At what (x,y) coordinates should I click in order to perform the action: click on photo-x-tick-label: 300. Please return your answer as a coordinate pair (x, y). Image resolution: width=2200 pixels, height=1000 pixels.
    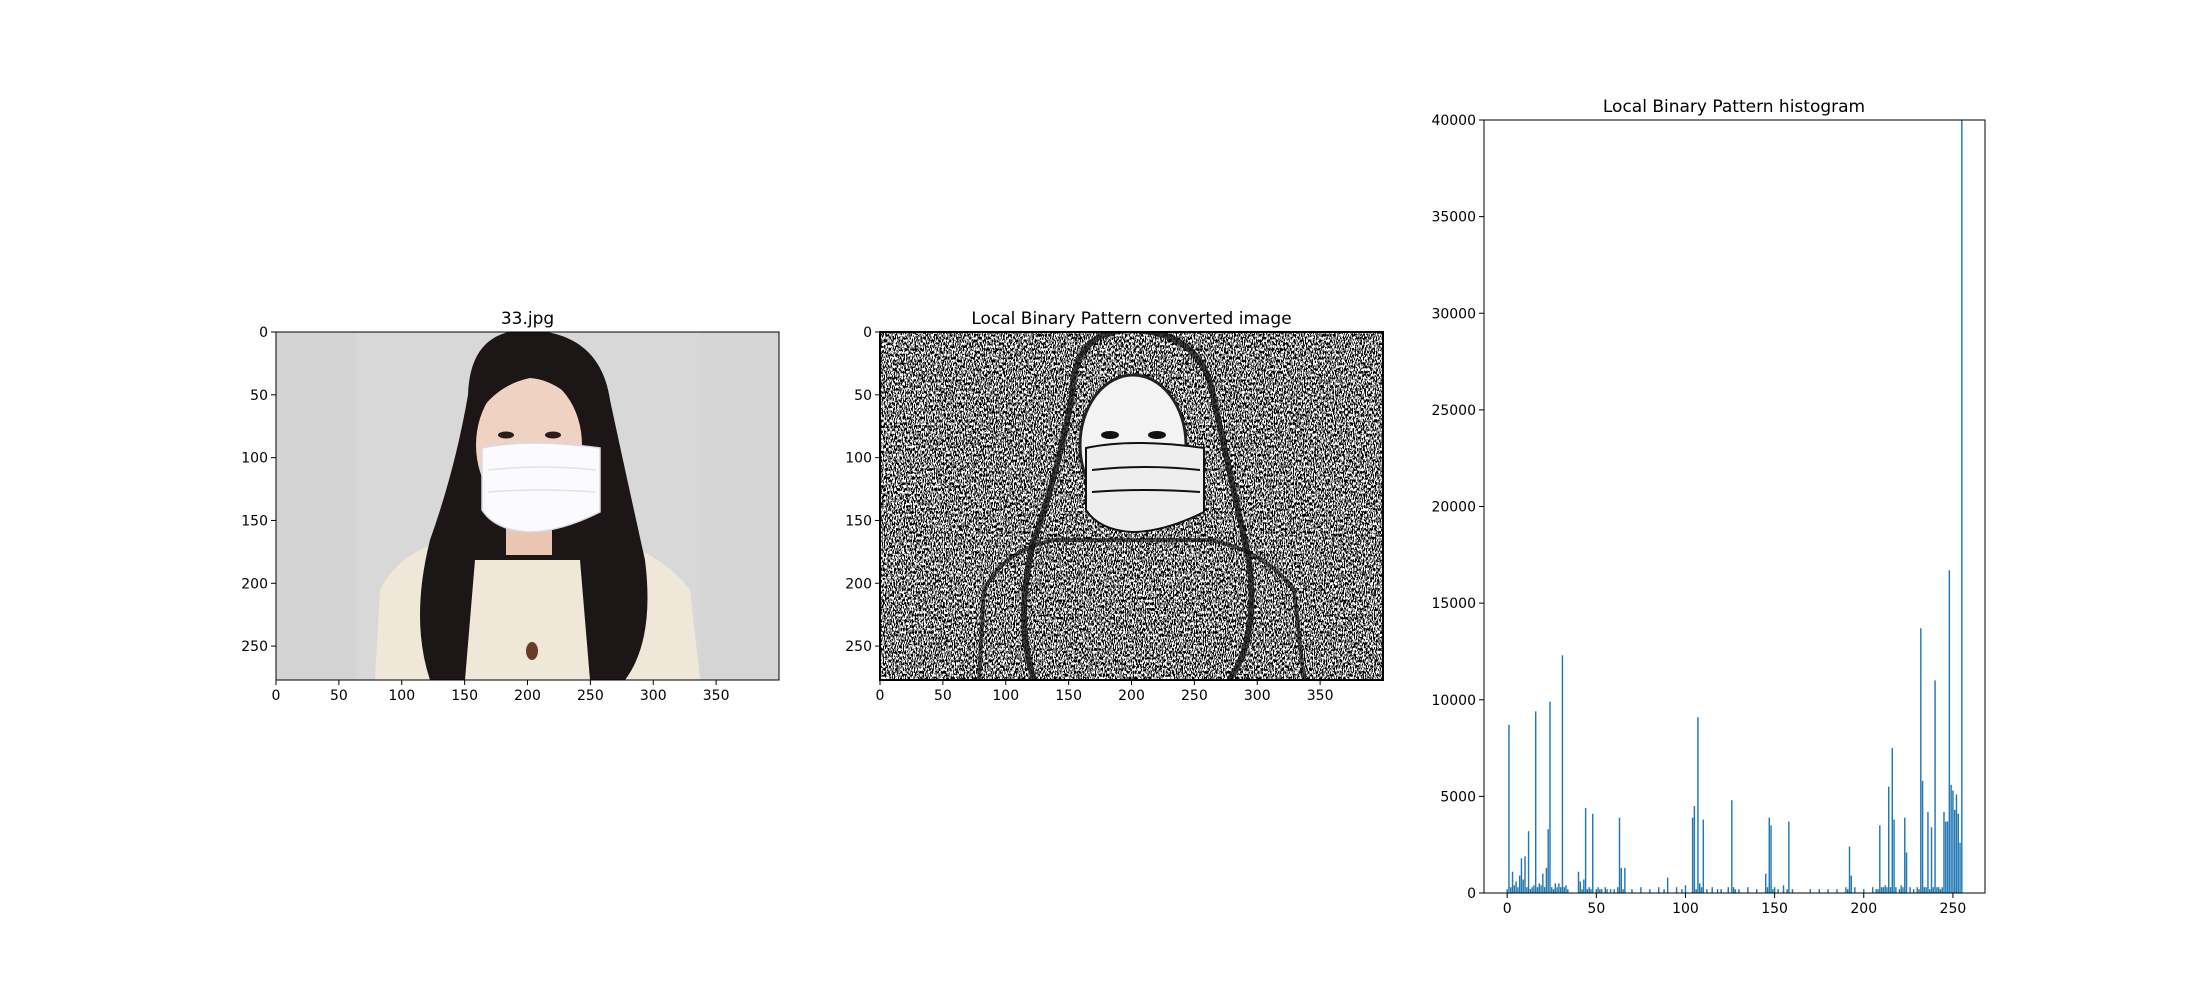
    Looking at the image, I should click on (653, 696).